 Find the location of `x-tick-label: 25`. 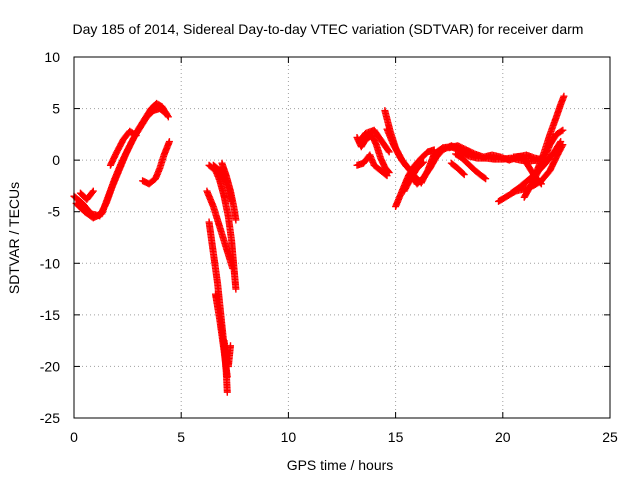

x-tick-label: 25 is located at coordinates (610, 437).